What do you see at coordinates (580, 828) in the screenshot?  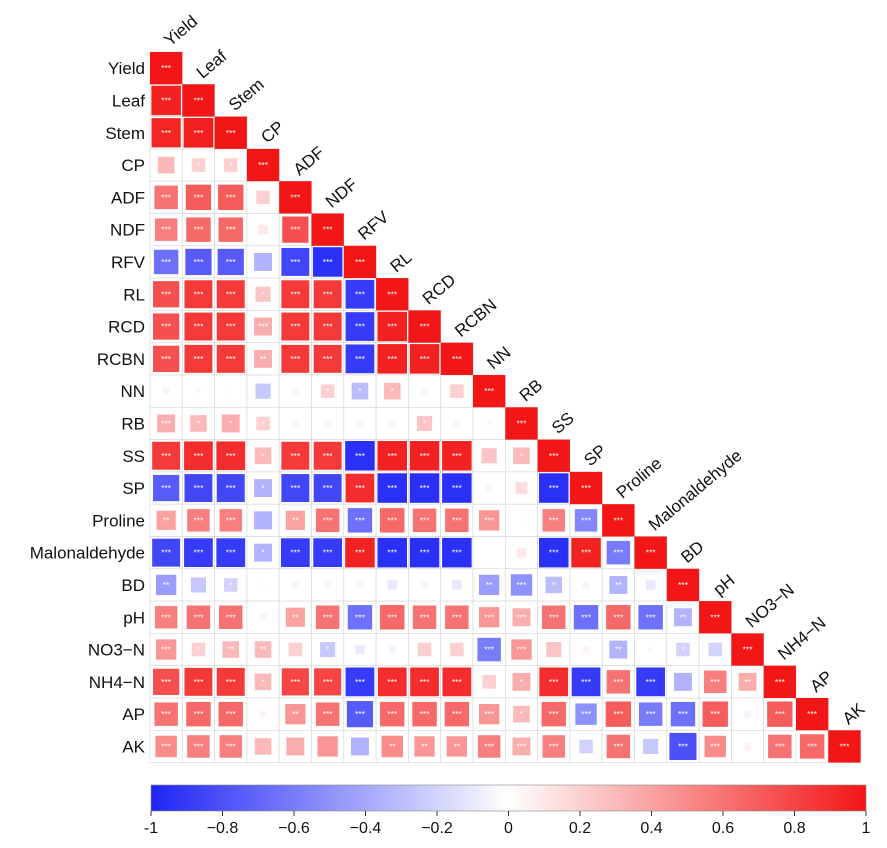 I see `colorbar-tick-label: 0.2` at bounding box center [580, 828].